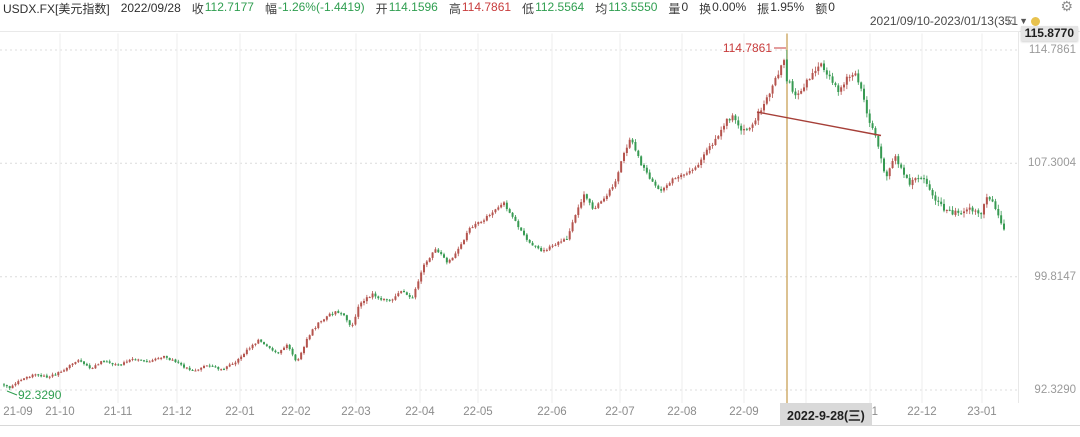 The height and width of the screenshot is (437, 1080). What do you see at coordinates (1018, 217) in the screenshot?
I see `y-axis-line` at bounding box center [1018, 217].